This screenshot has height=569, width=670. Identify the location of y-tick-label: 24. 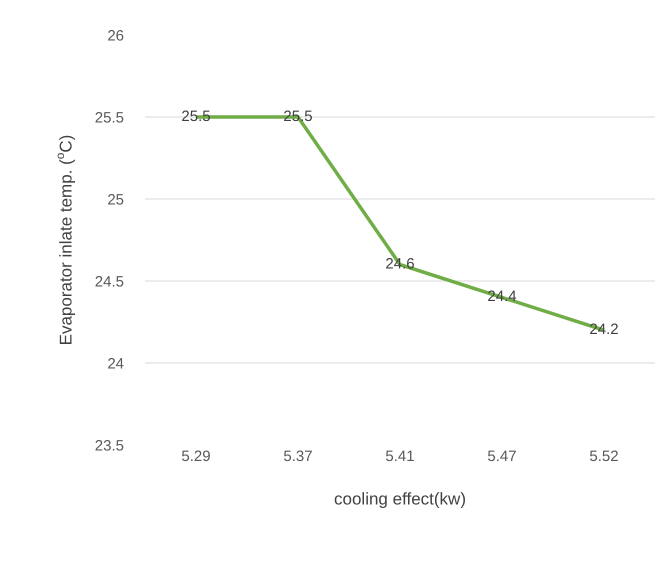
(115, 363).